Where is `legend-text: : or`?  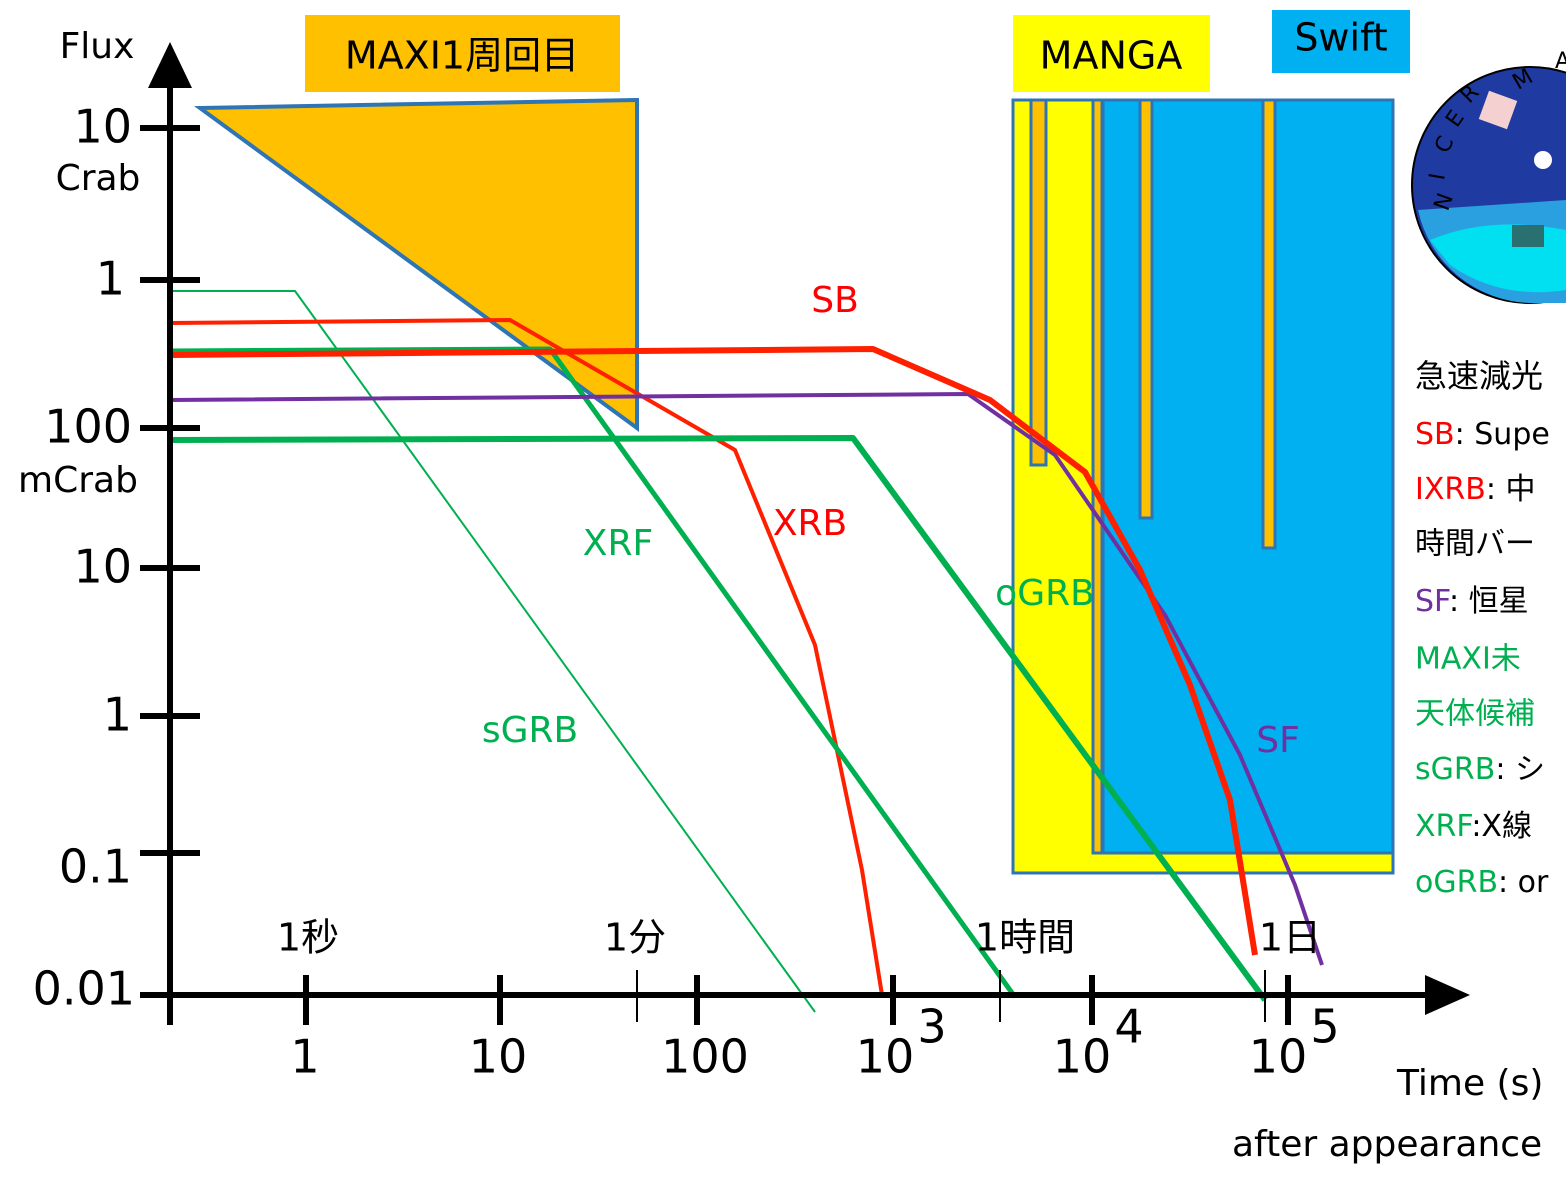 legend-text: : or is located at coordinates (1523, 882).